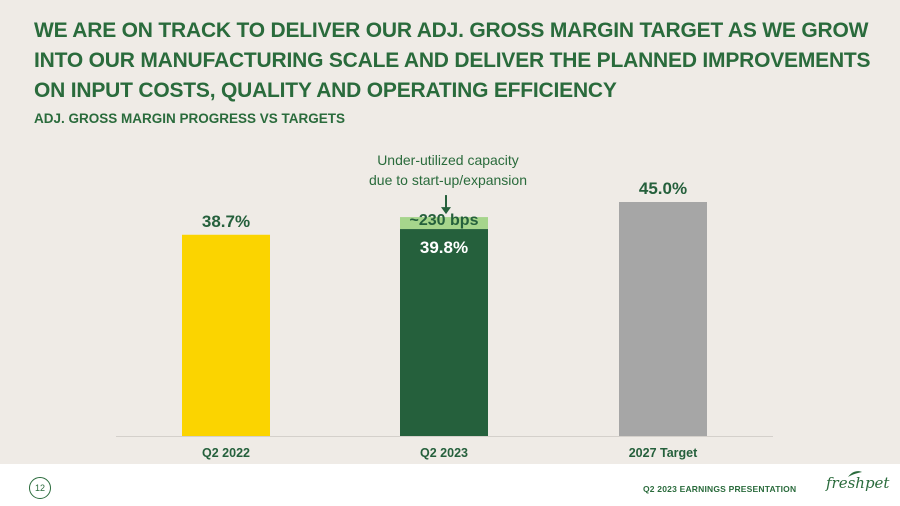 This screenshot has height=506, width=900. Describe the element at coordinates (444, 223) in the screenshot. I see `bar-segment-q2-2023` at that location.